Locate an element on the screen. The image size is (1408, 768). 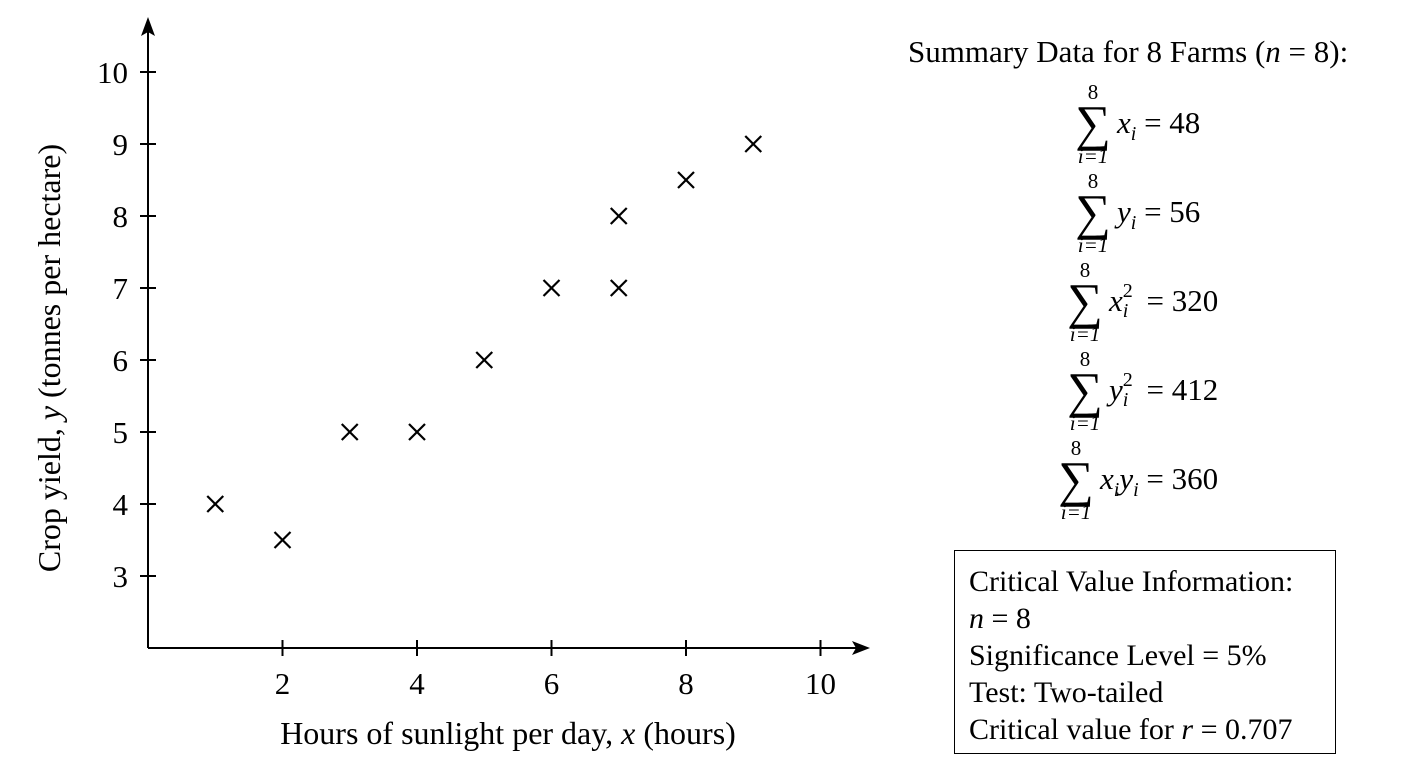
sum-expression: yi = 56 is located at coordinates (1159, 214).